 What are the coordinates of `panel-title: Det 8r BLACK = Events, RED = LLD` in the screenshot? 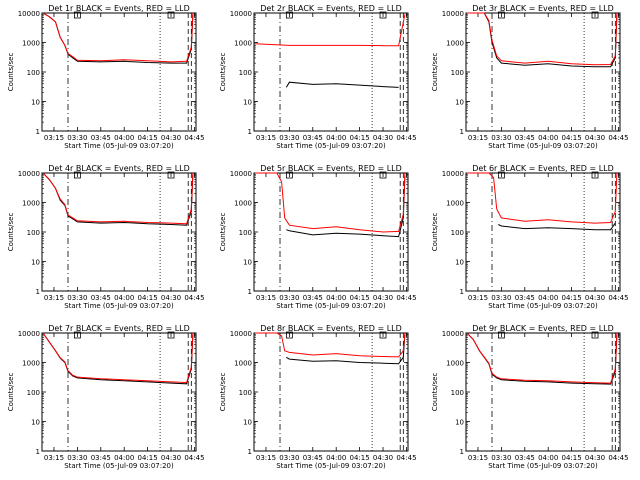 It's located at (331, 328).